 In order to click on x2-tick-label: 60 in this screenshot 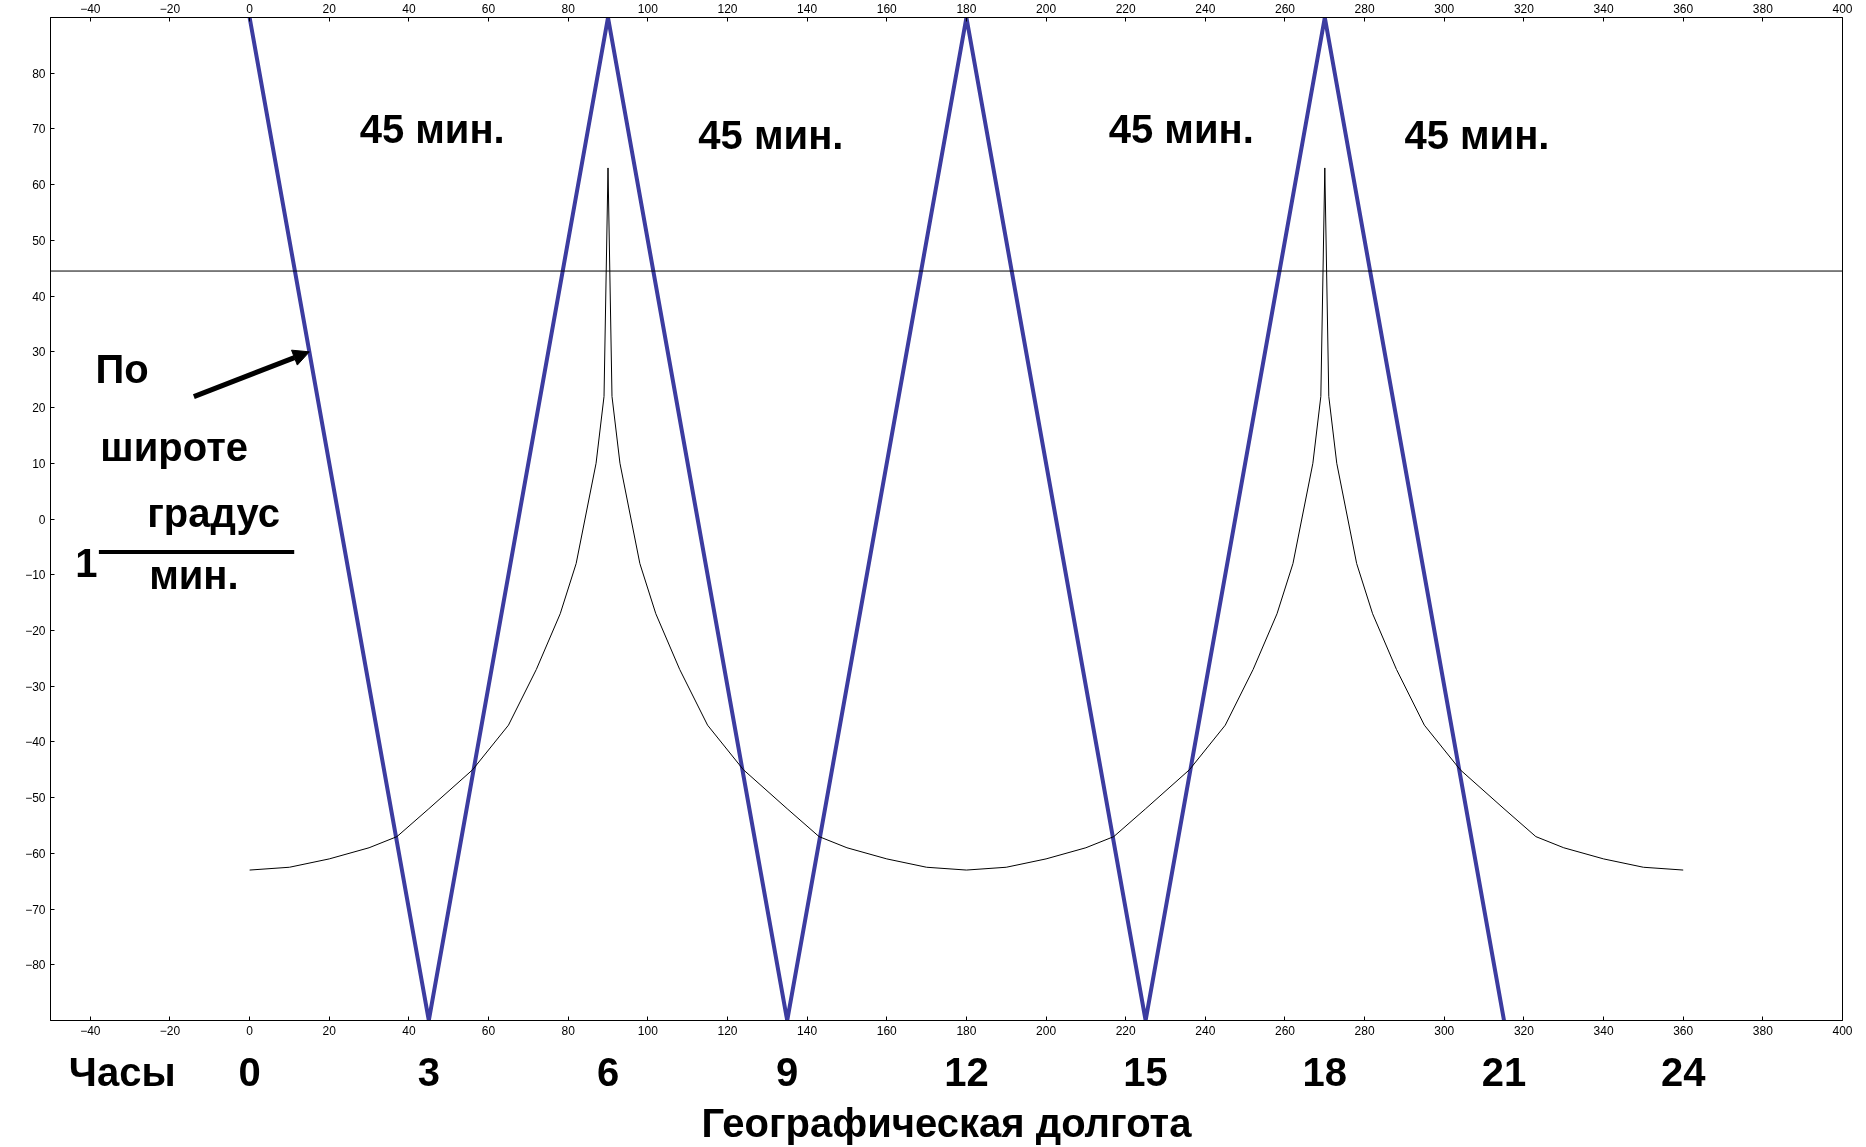, I will do `click(488, 1030)`.